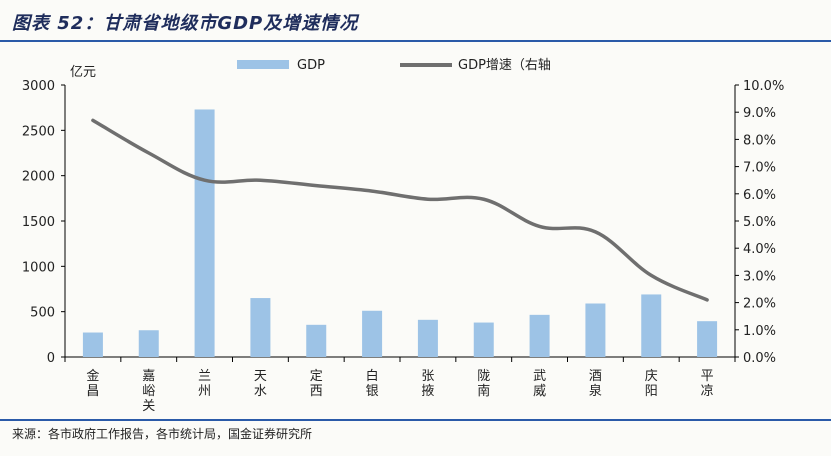 This screenshot has height=456, width=831. What do you see at coordinates (651, 376) in the screenshot?
I see `category-label: 庆` at bounding box center [651, 376].